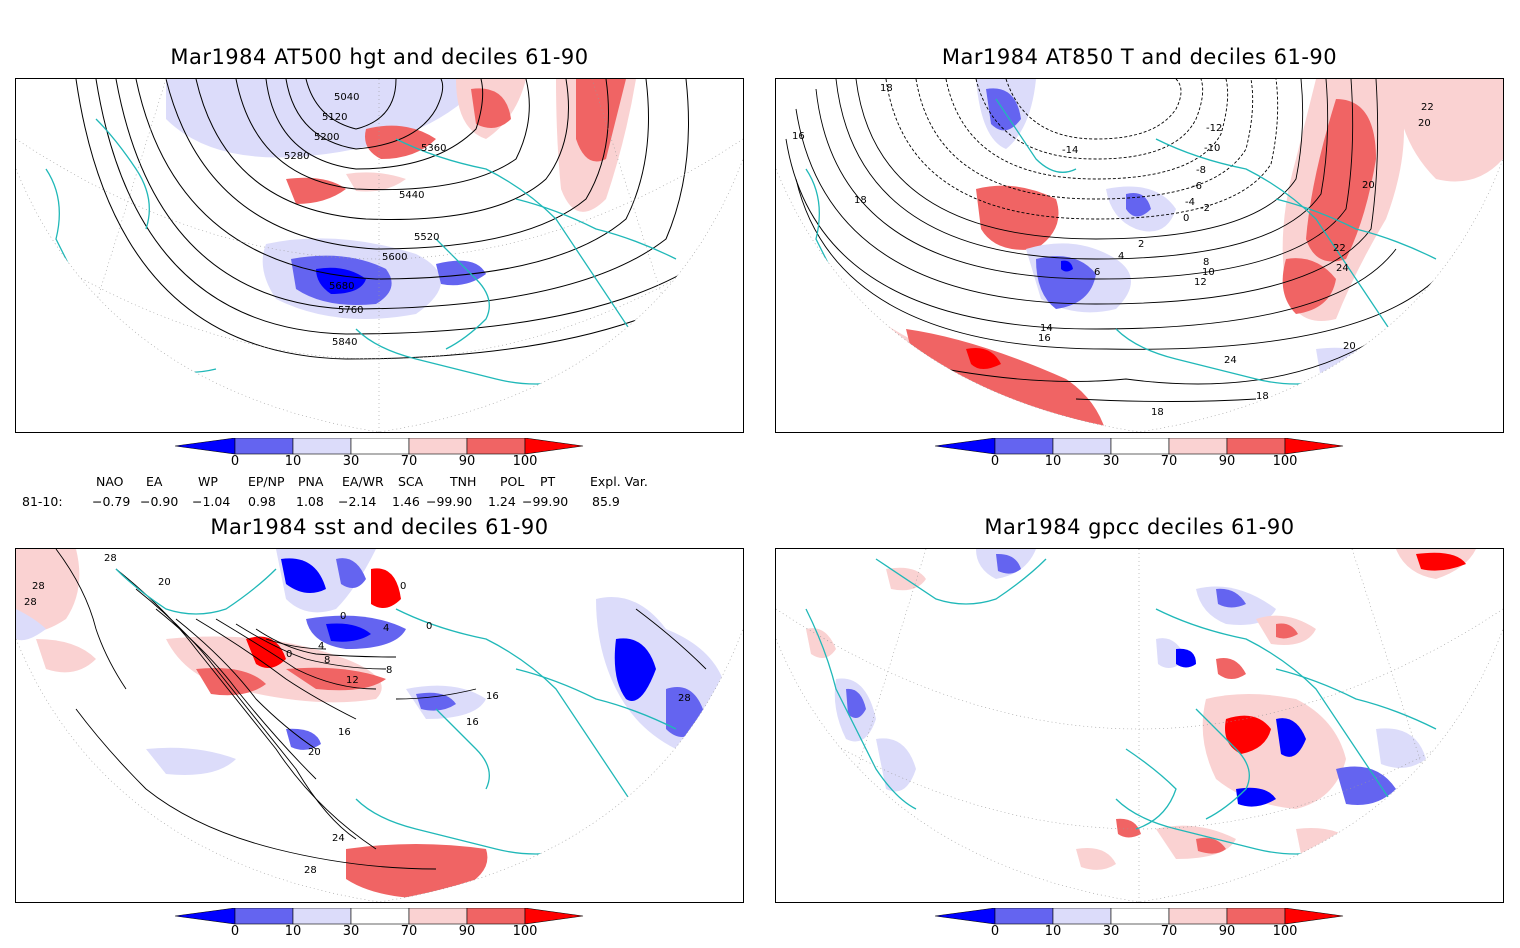 The height and width of the screenshot is (948, 1520). I want to click on contour-label: 5040, so click(346, 97).